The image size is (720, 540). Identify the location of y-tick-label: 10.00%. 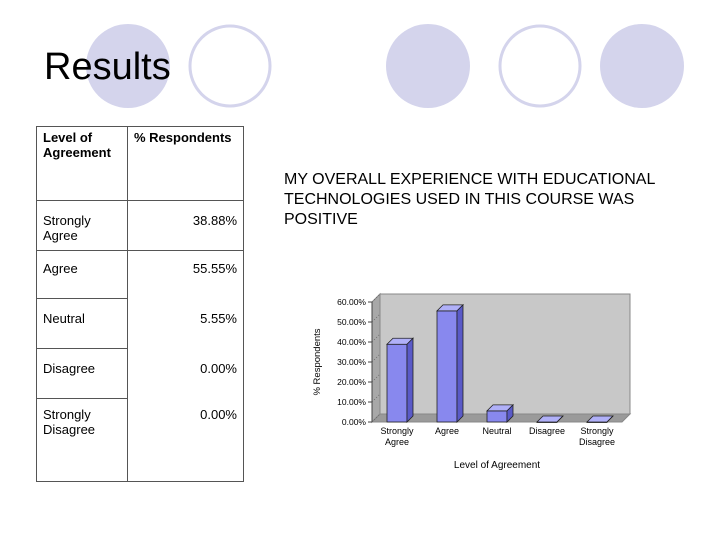
(351, 402).